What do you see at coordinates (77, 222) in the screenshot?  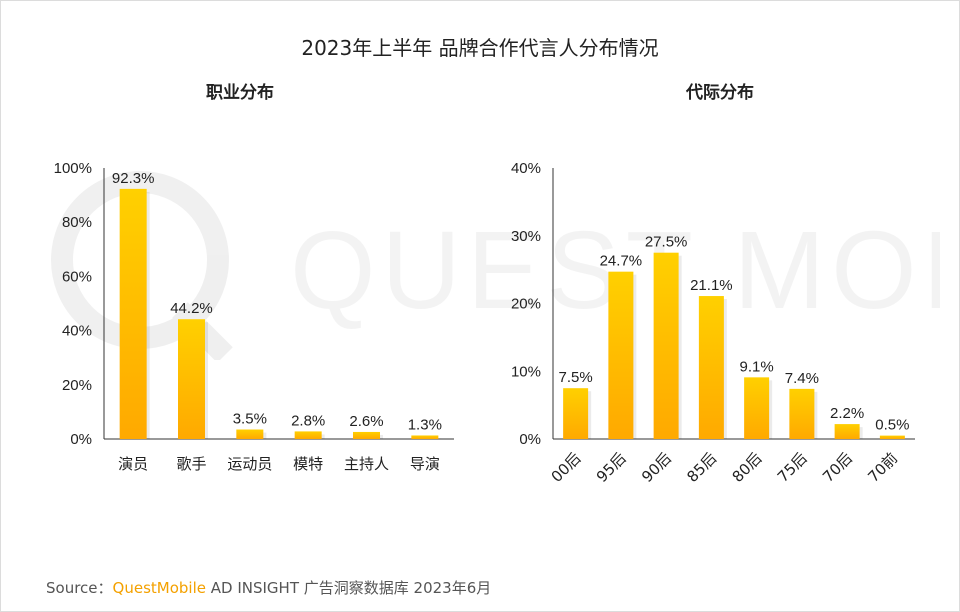 I see `occupation-y-tick-label: 80%` at bounding box center [77, 222].